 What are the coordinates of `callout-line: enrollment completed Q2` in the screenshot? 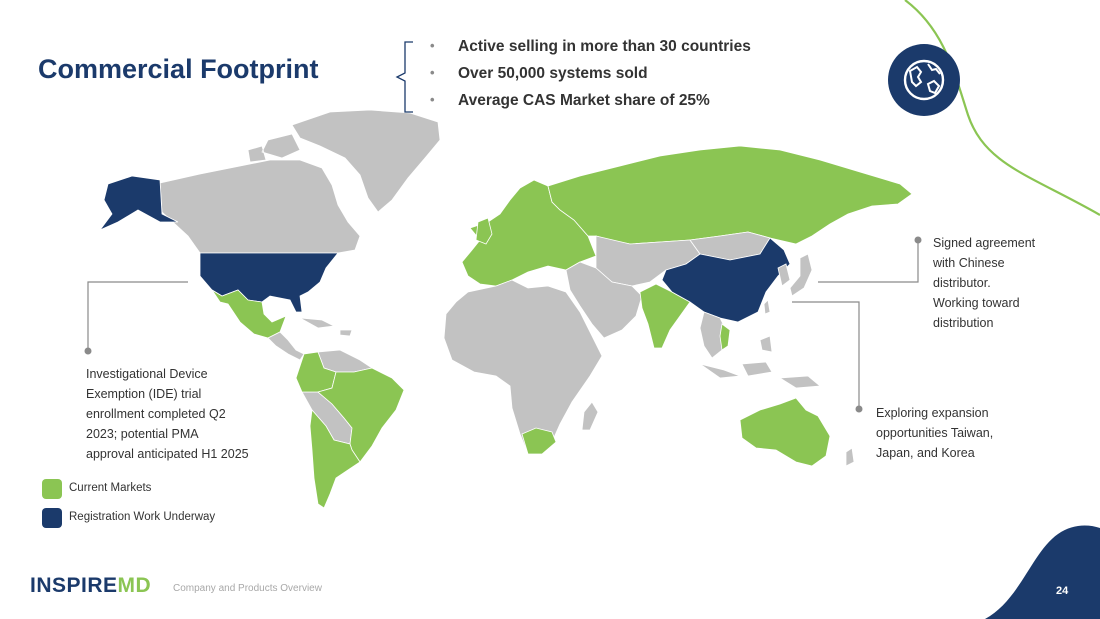 It's located at (156, 414).